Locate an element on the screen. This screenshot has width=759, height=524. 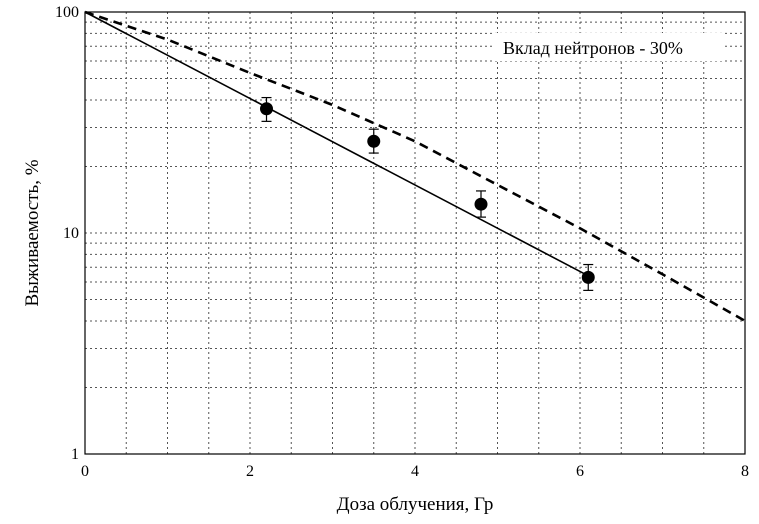
y-tick-label: 1 is located at coordinates (75, 454).